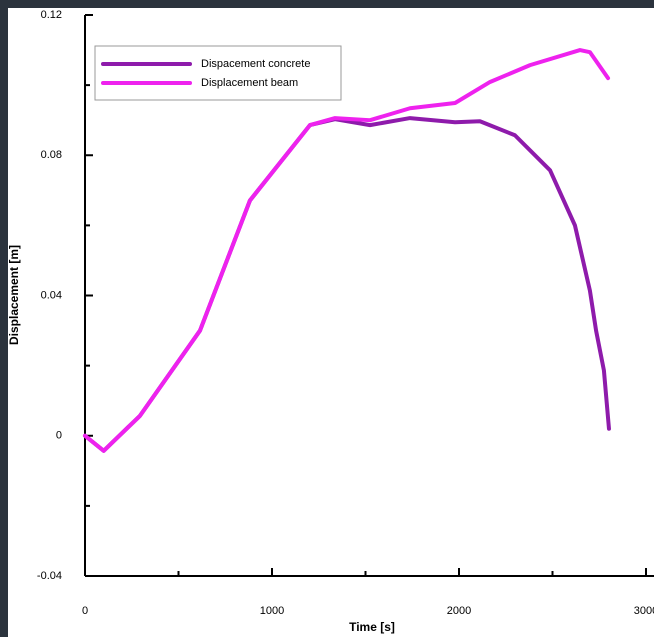 Image resolution: width=654 pixels, height=637 pixels. What do you see at coordinates (85, 611) in the screenshot?
I see `x-tick-label: 0` at bounding box center [85, 611].